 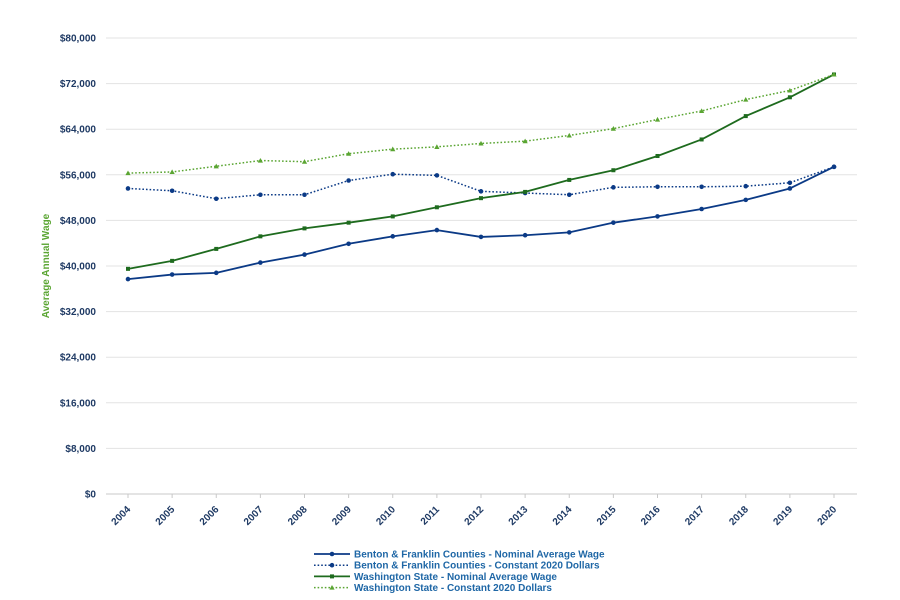 I want to click on x-tick-label: 2015, so click(x=607, y=516).